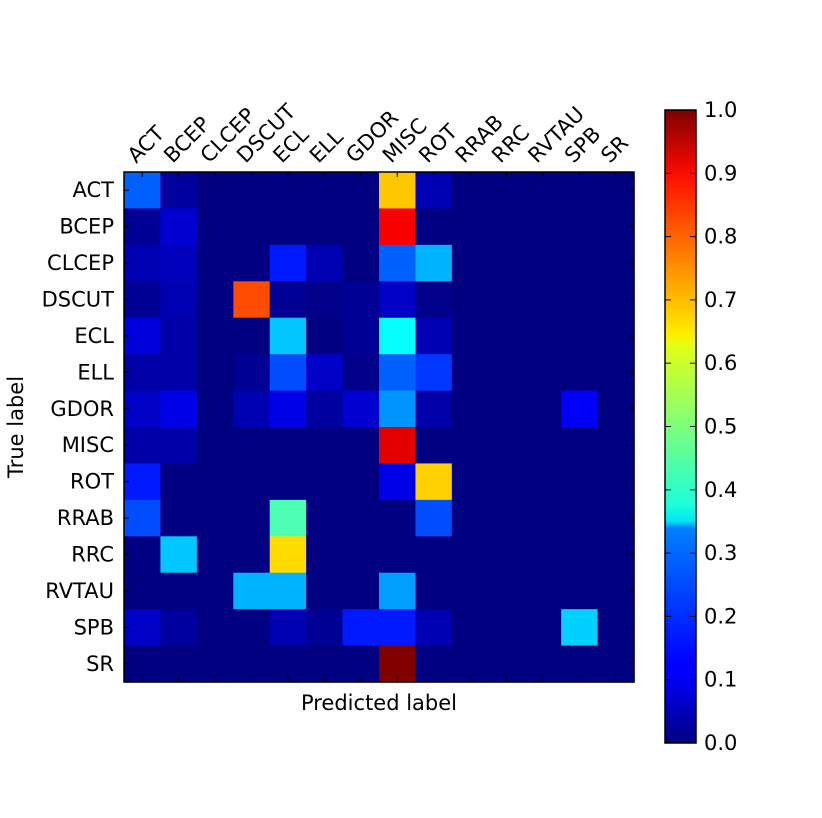  Describe the element at coordinates (720, 616) in the screenshot. I see `colorbar-tick-label: 0.2` at that location.